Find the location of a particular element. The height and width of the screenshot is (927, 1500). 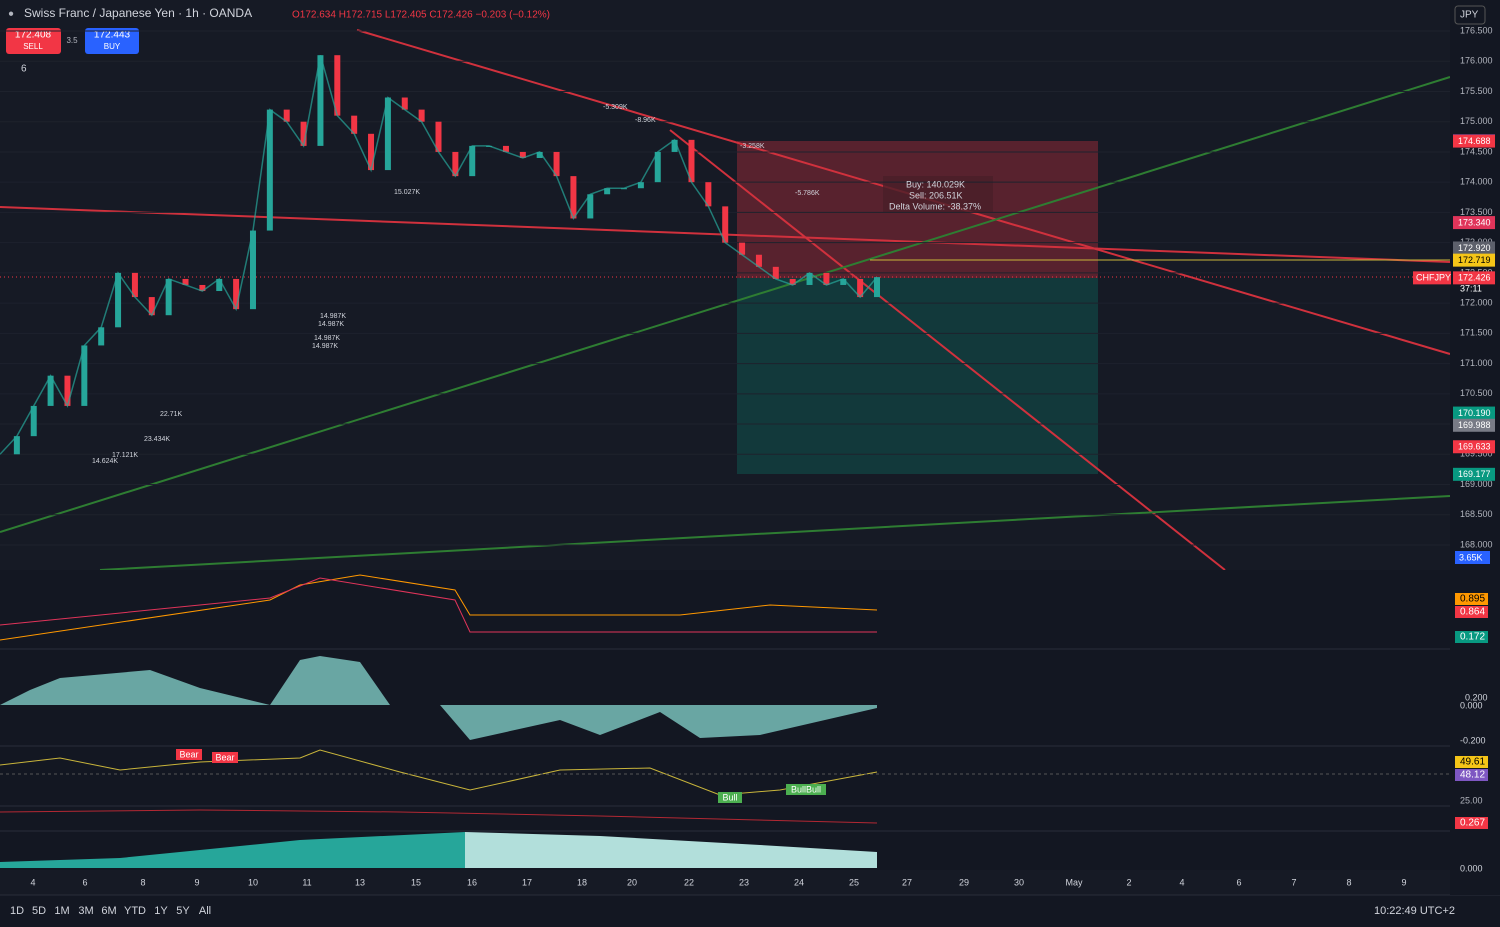

buy-button is located at coordinates (112, 41).